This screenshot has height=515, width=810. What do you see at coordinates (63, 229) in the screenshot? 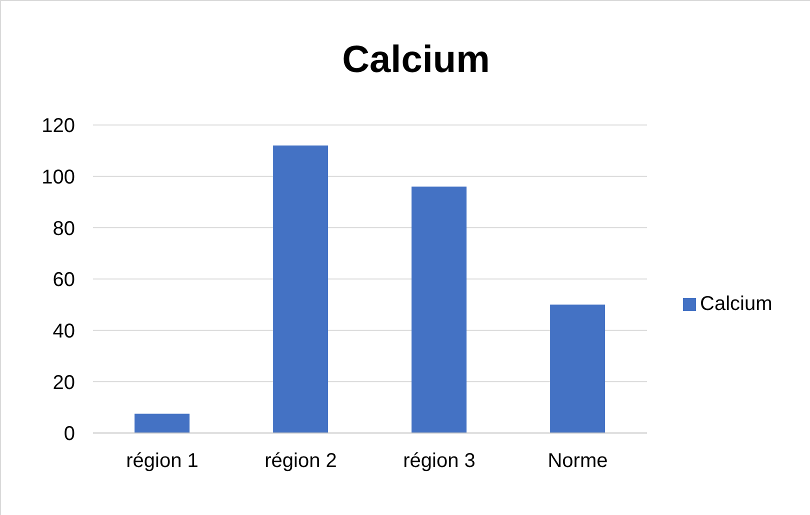
I see `y-tick-label: 80` at bounding box center [63, 229].